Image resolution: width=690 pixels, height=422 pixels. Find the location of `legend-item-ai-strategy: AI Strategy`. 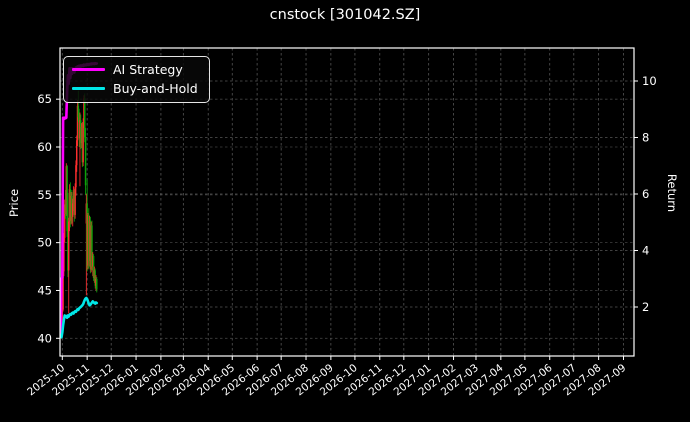

legend-item-ai-strategy: AI Strategy is located at coordinates (135, 69).